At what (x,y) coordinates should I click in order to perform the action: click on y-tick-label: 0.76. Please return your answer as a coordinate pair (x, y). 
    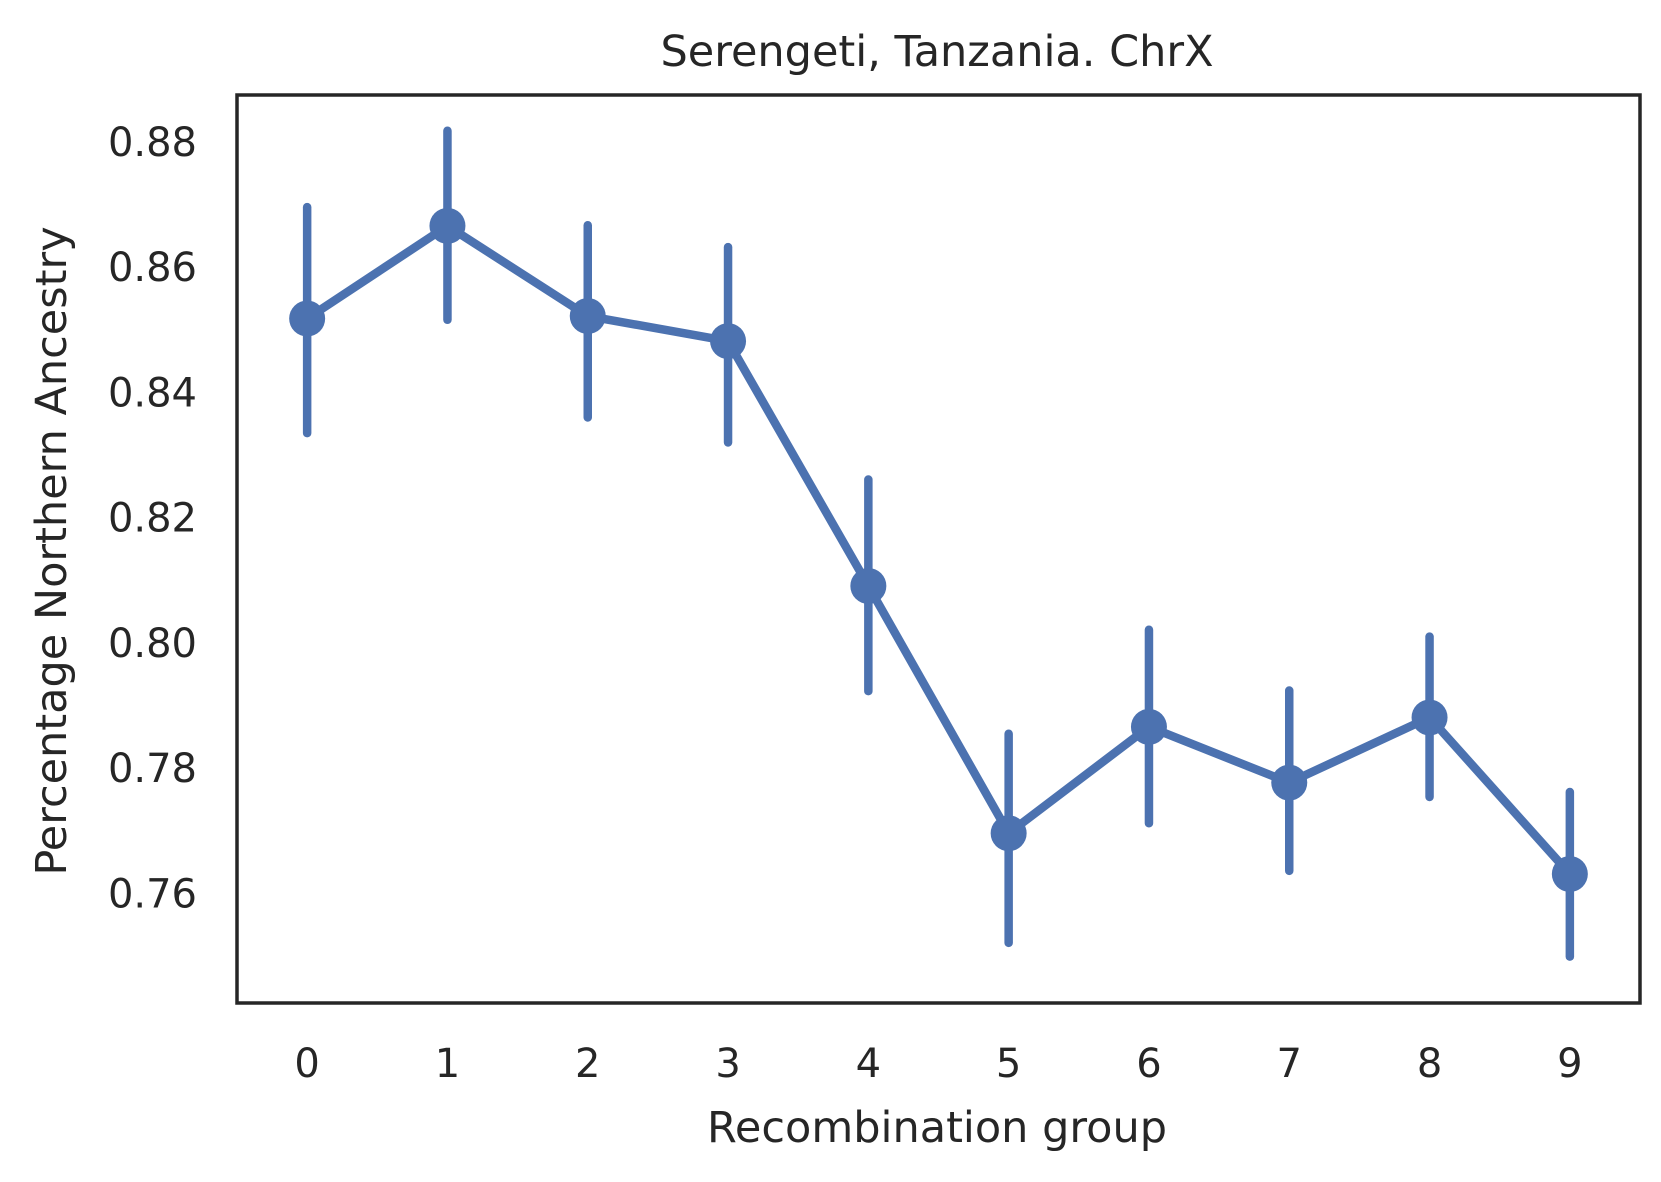
    Looking at the image, I should click on (152, 894).